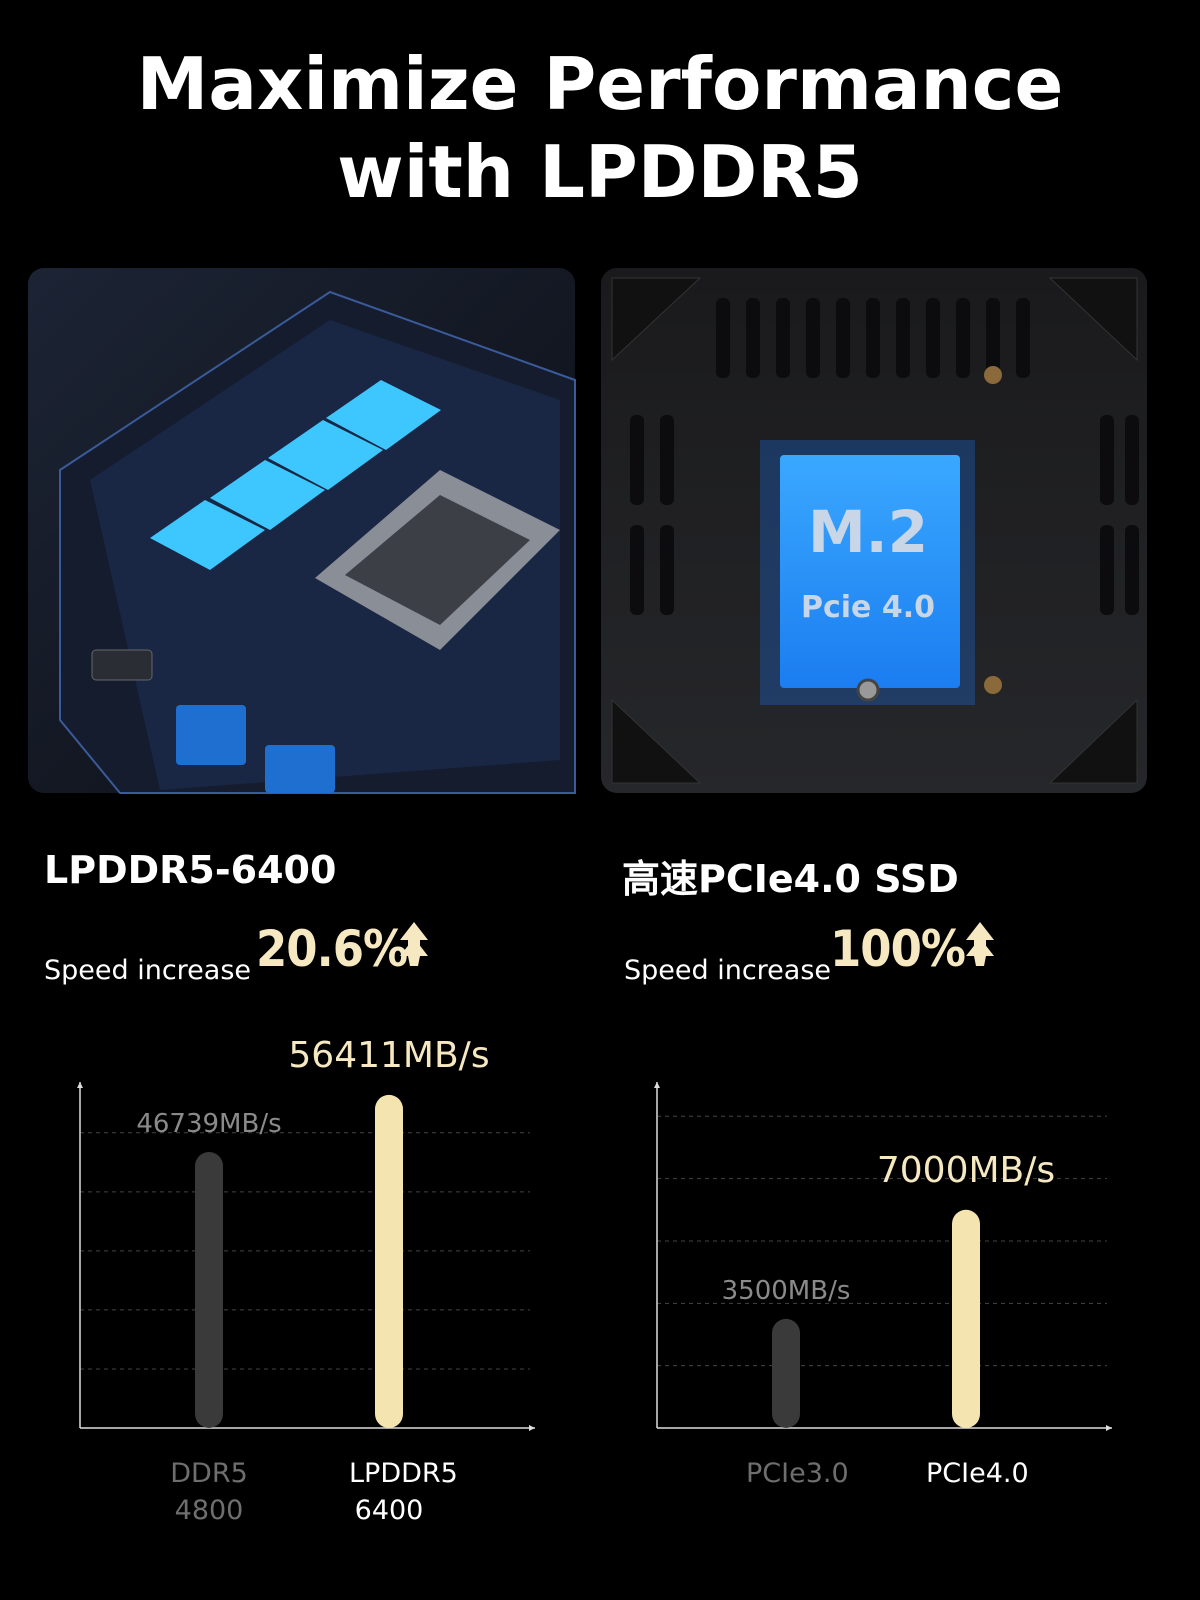 The image size is (1200, 1600). I want to click on panel-heading: LPDDR5-6400, so click(190, 870).